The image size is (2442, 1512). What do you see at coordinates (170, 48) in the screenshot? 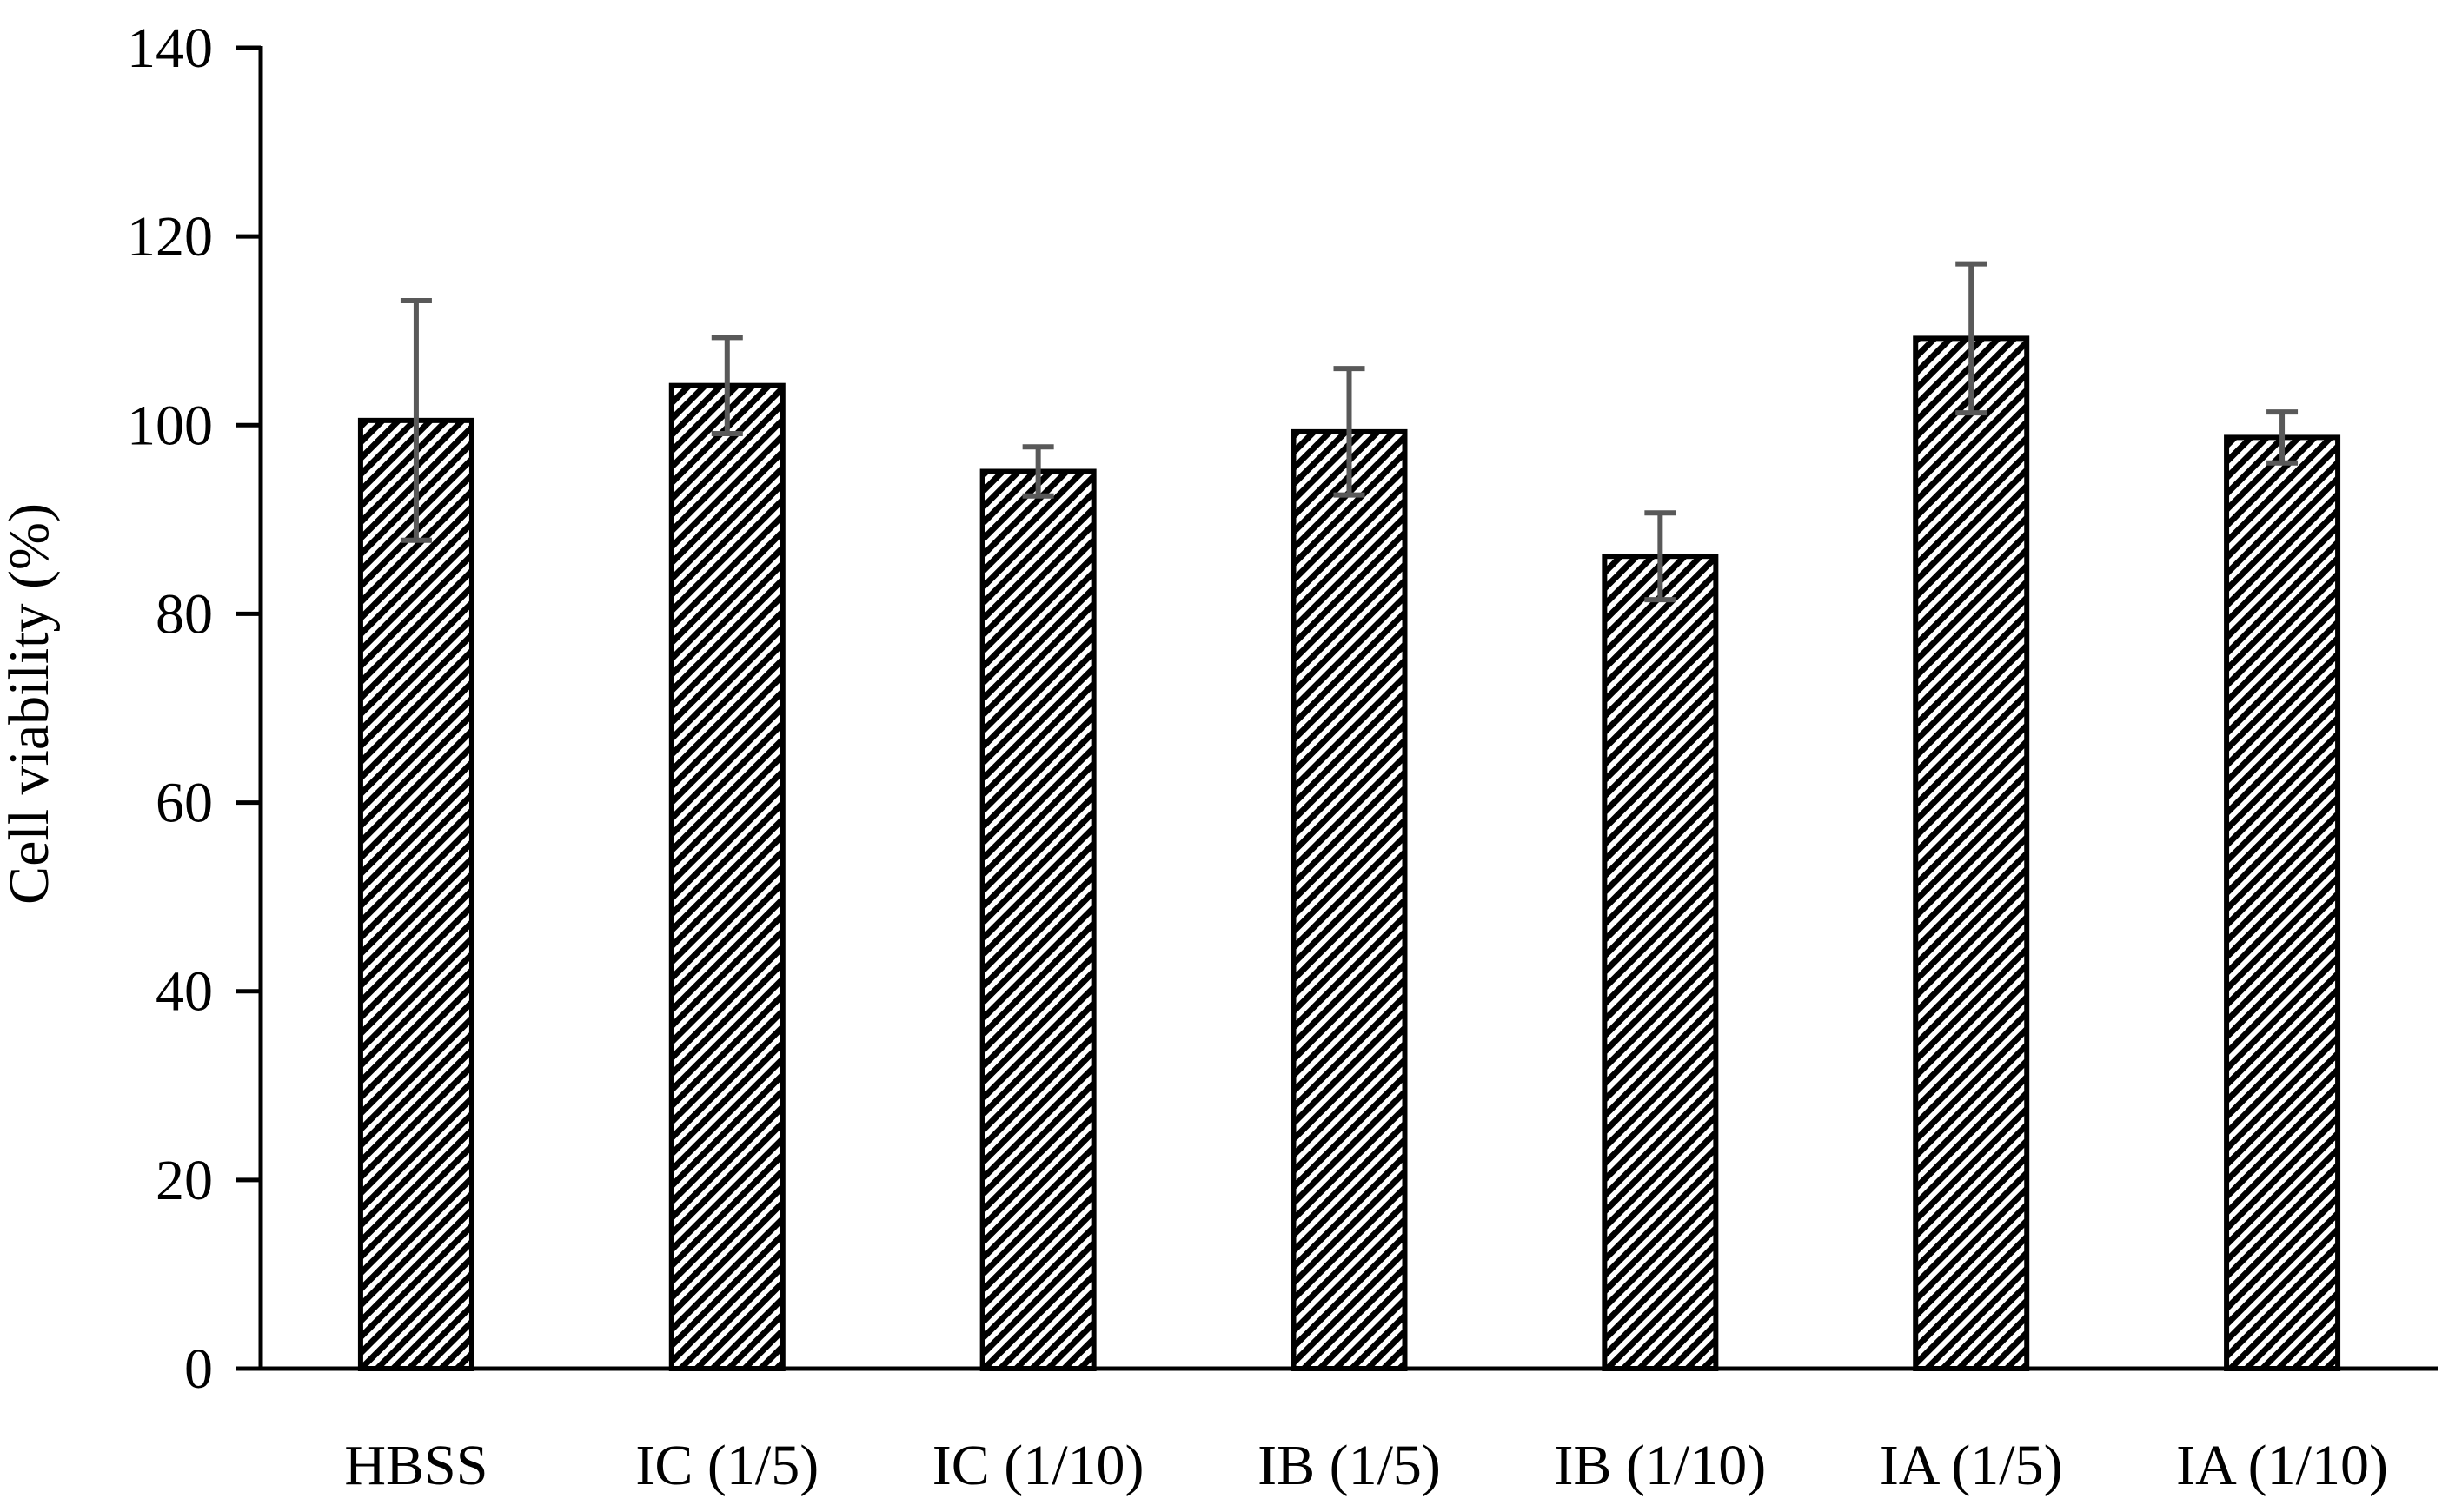
I see `y-tick-label: 140` at bounding box center [170, 48].